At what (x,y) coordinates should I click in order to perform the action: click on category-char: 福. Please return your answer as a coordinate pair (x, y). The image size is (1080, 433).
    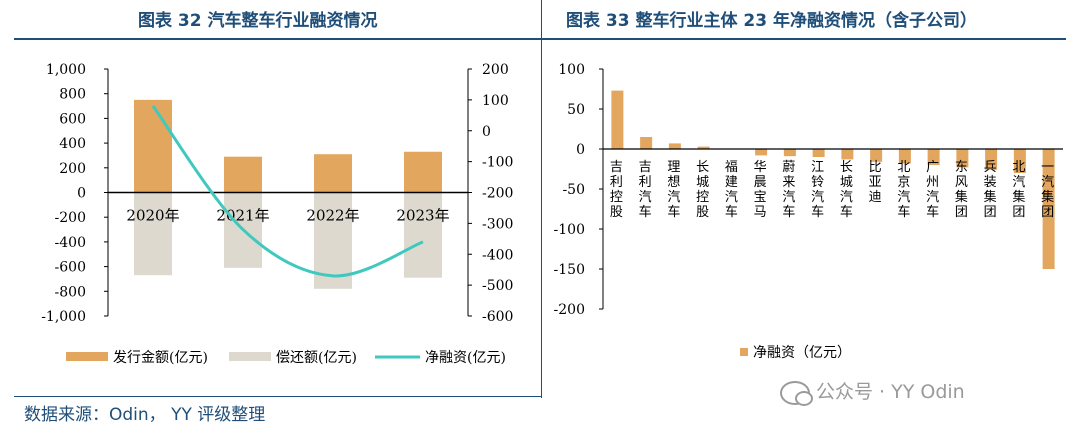
    Looking at the image, I should click on (732, 167).